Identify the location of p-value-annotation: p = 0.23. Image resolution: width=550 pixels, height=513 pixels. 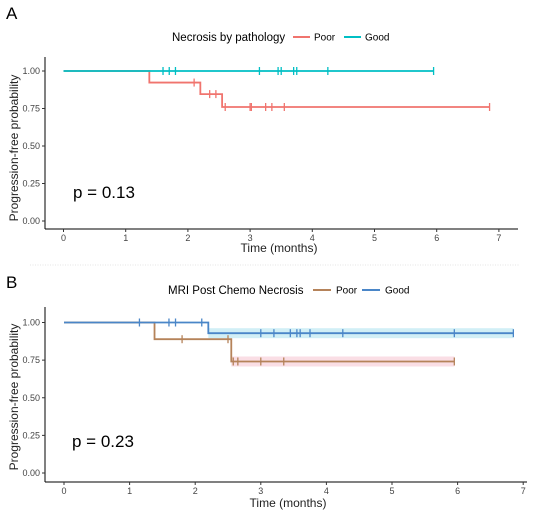
(103, 441).